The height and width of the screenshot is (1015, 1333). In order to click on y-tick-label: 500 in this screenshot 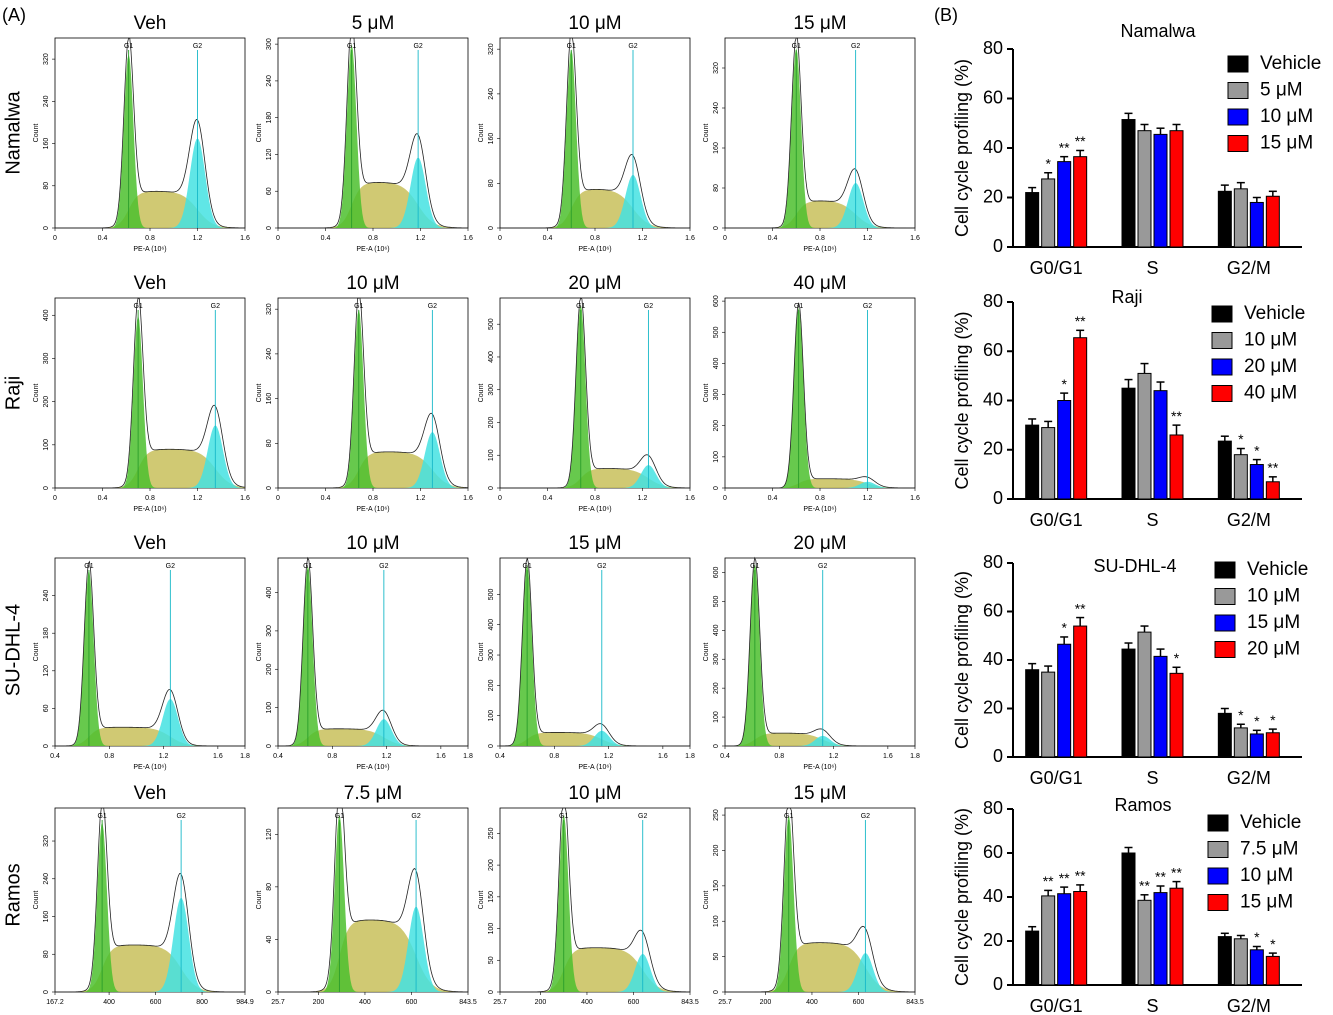, I will do `click(491, 594)`.